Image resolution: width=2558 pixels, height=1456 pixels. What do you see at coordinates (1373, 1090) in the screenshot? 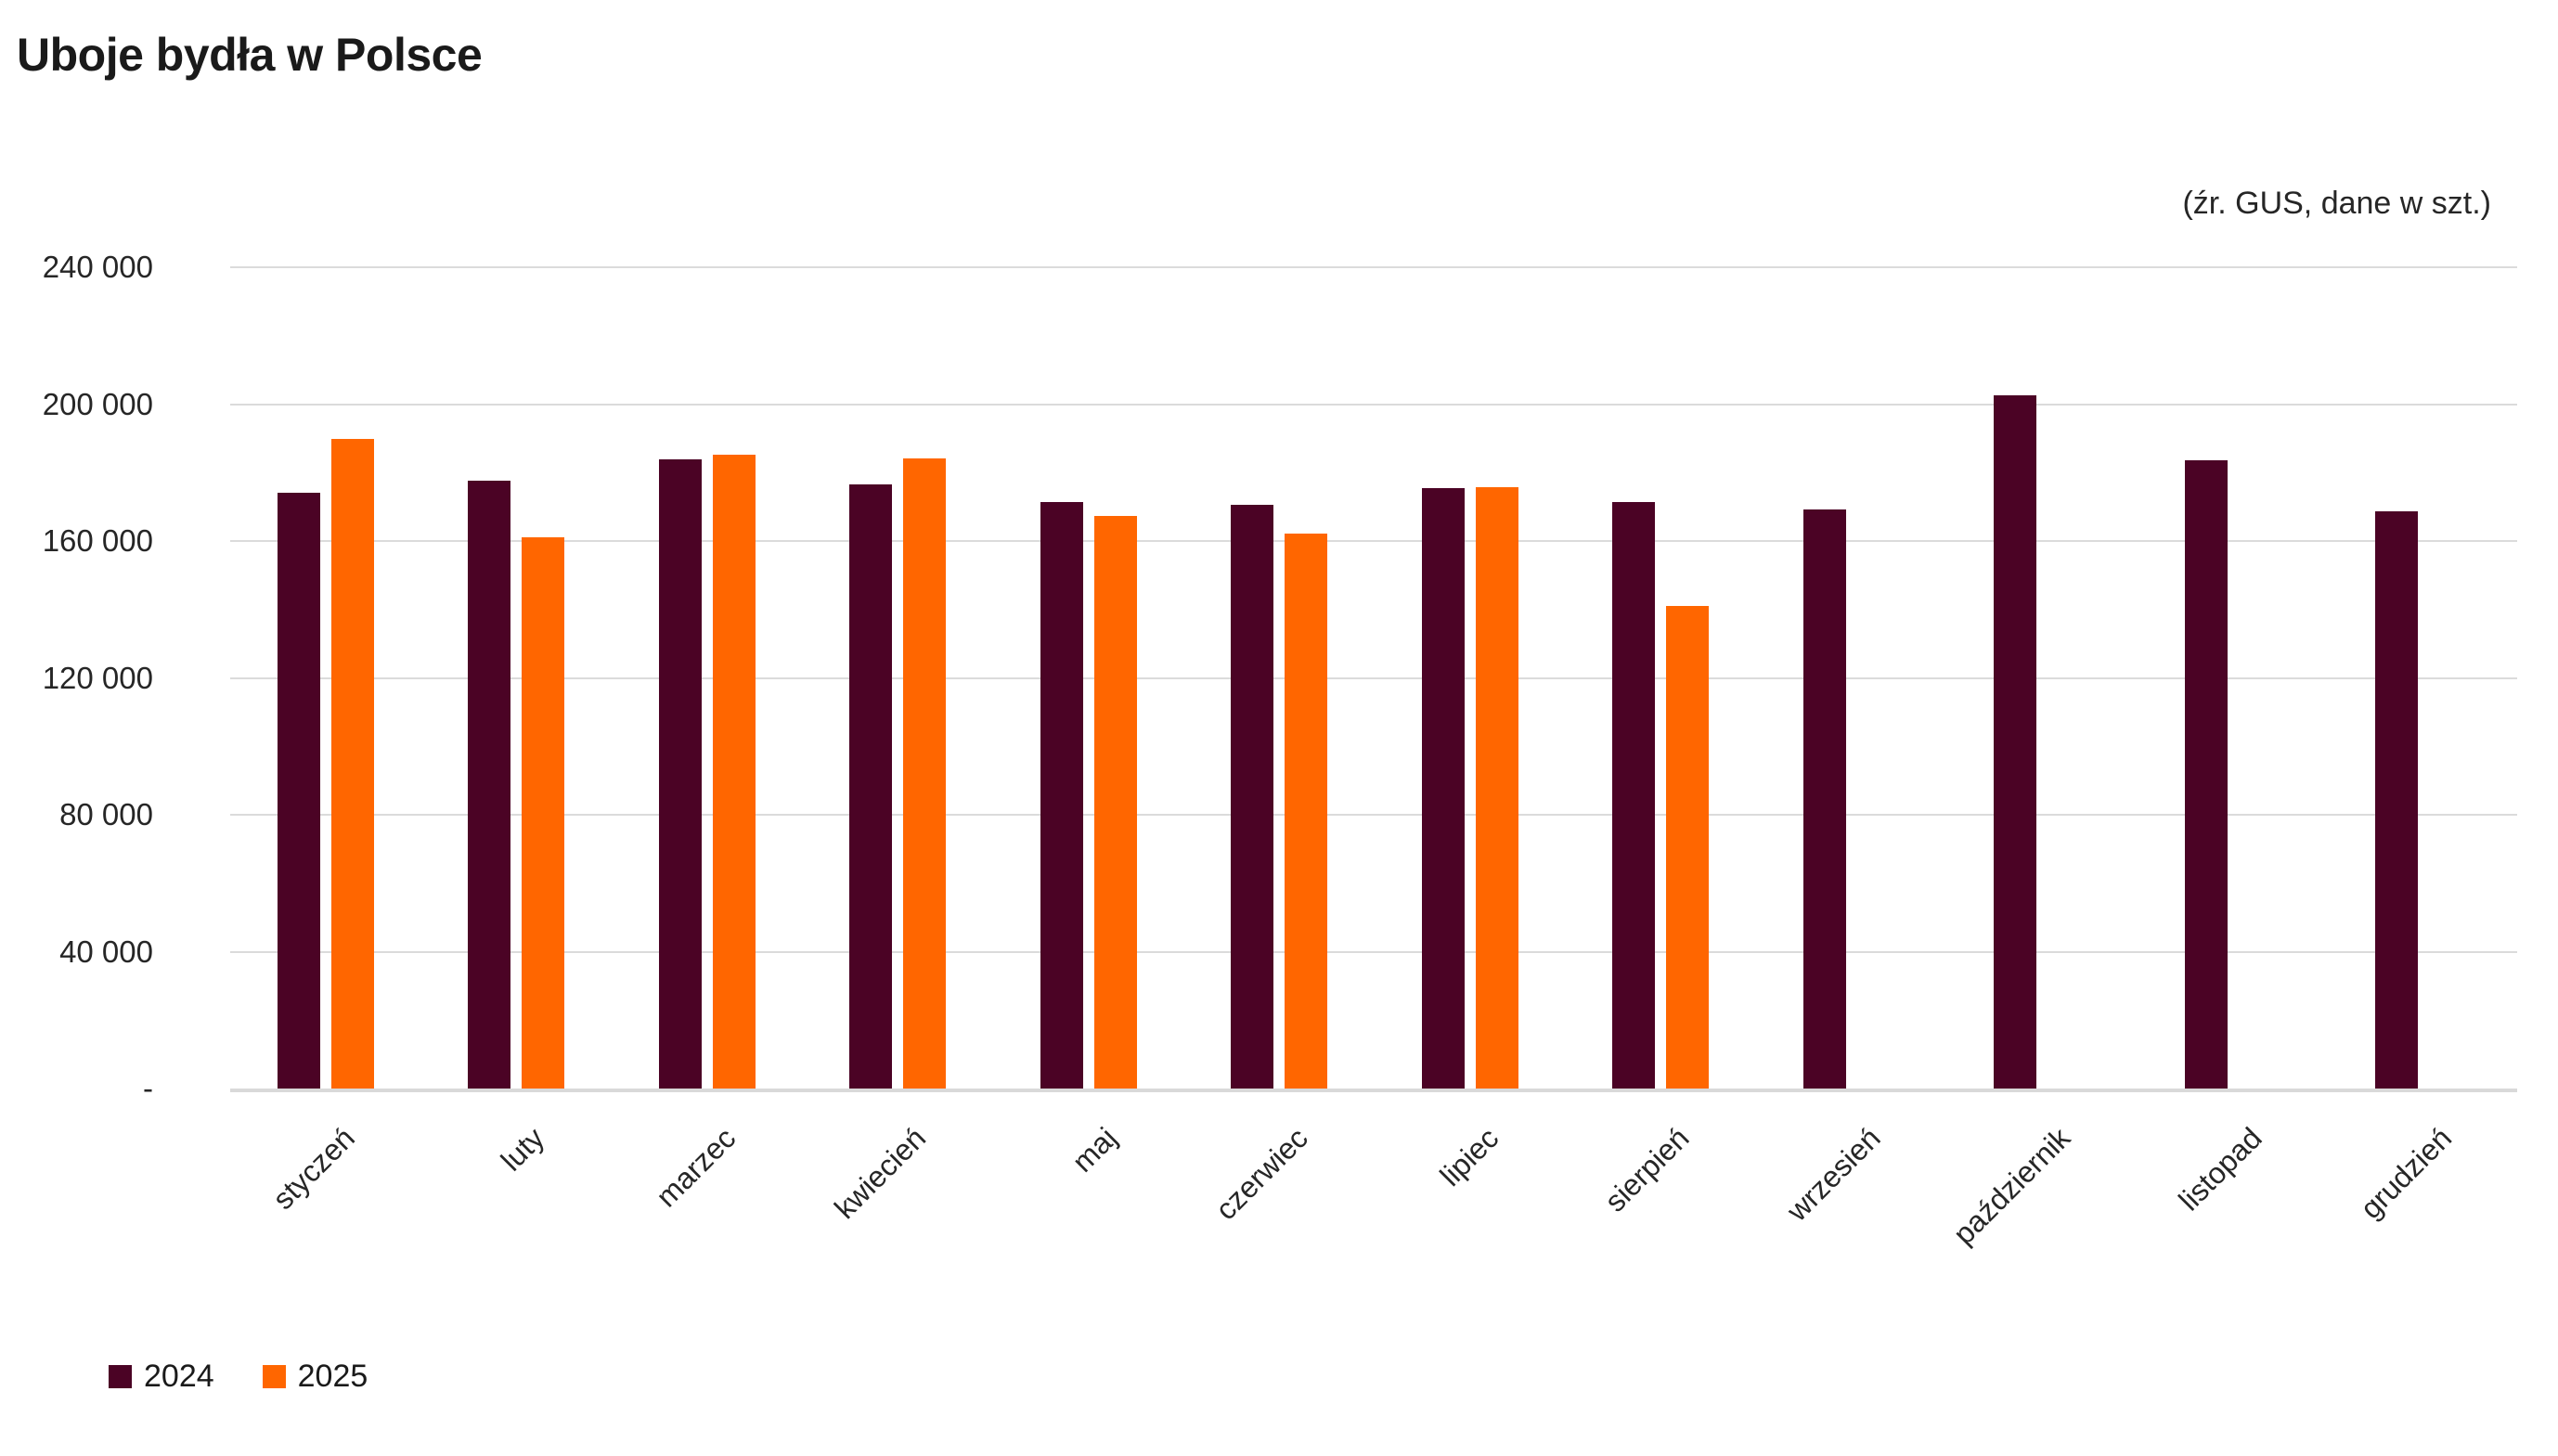
I see `x-axis-line` at bounding box center [1373, 1090].